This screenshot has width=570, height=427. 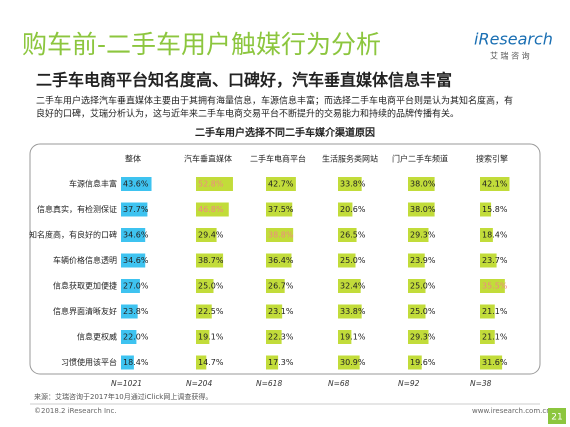 What do you see at coordinates (211, 184) in the screenshot?
I see `value-label: 52.8%` at bounding box center [211, 184].